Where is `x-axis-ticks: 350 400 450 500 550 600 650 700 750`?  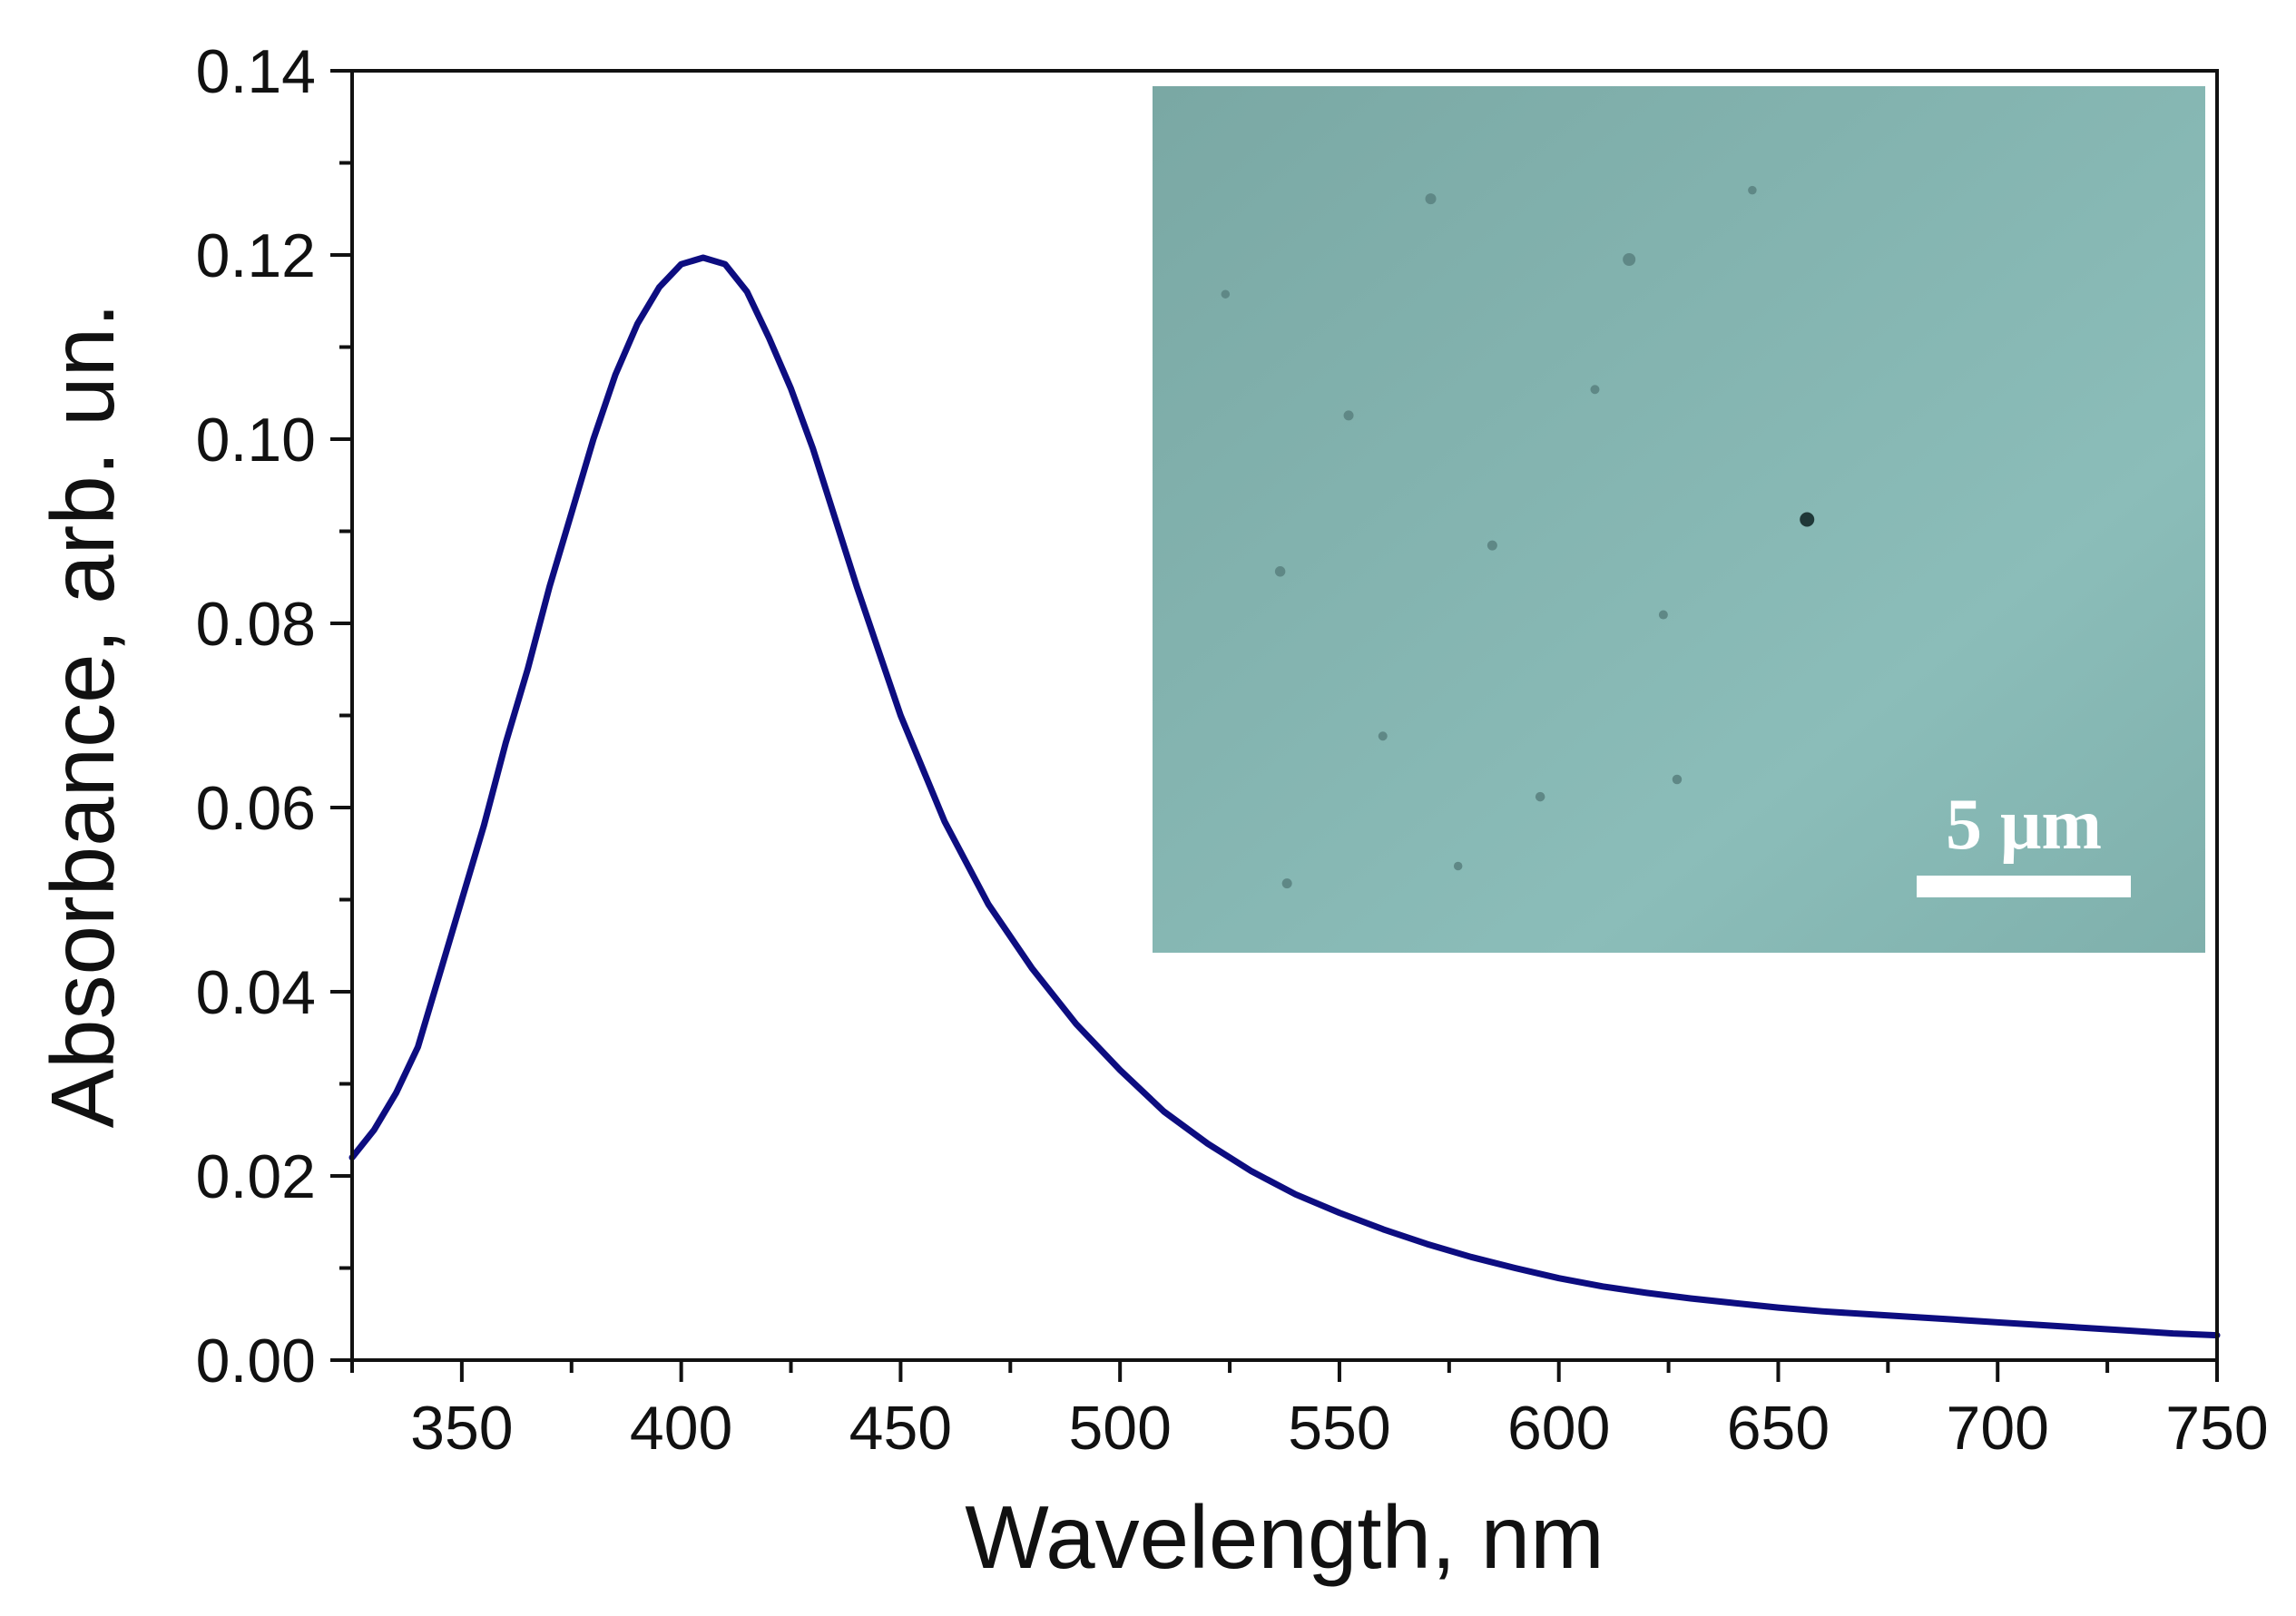 x-axis-ticks: 350 400 450 500 550 600 650 700 750 is located at coordinates (1309, 1411).